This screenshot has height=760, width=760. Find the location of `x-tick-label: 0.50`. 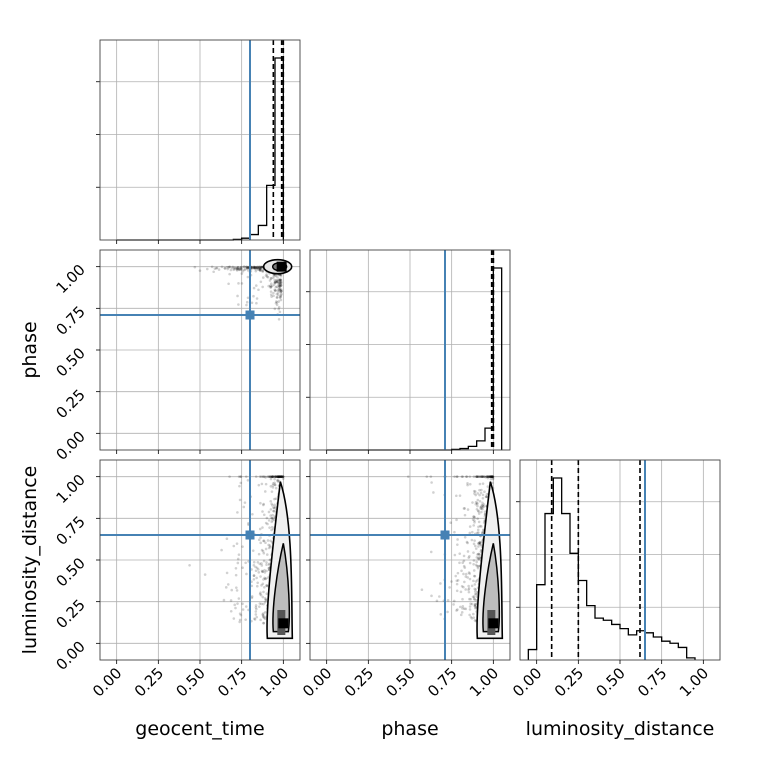

x-tick-label: 0.50 is located at coordinates (400, 682).